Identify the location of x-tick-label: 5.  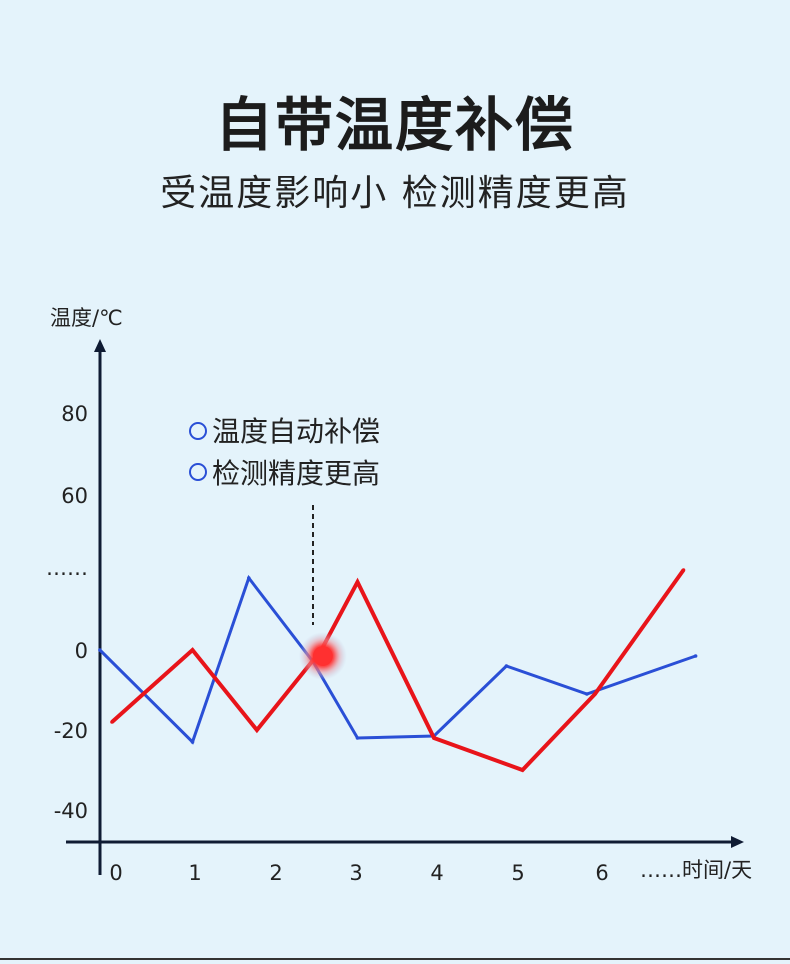
(517, 873).